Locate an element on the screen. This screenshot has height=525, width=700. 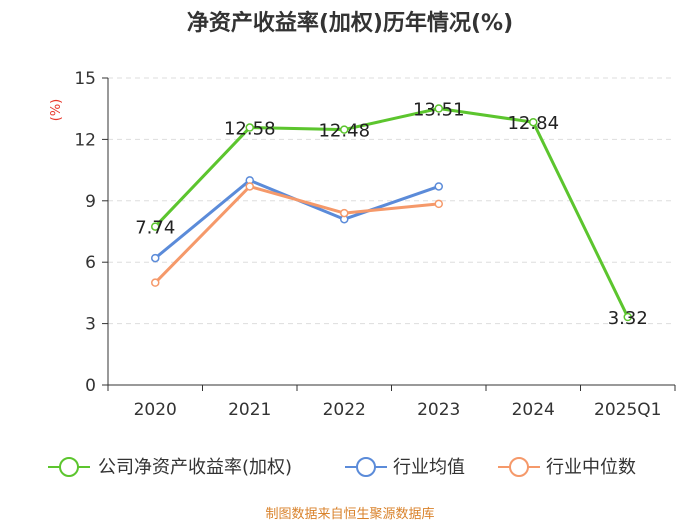
x-tick-label: 2022 is located at coordinates (344, 410).